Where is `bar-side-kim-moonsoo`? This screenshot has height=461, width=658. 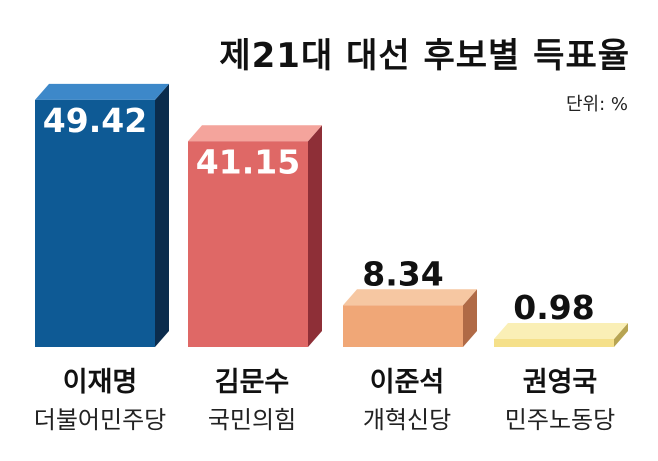
bar-side-kim-moonsoo is located at coordinates (315, 236).